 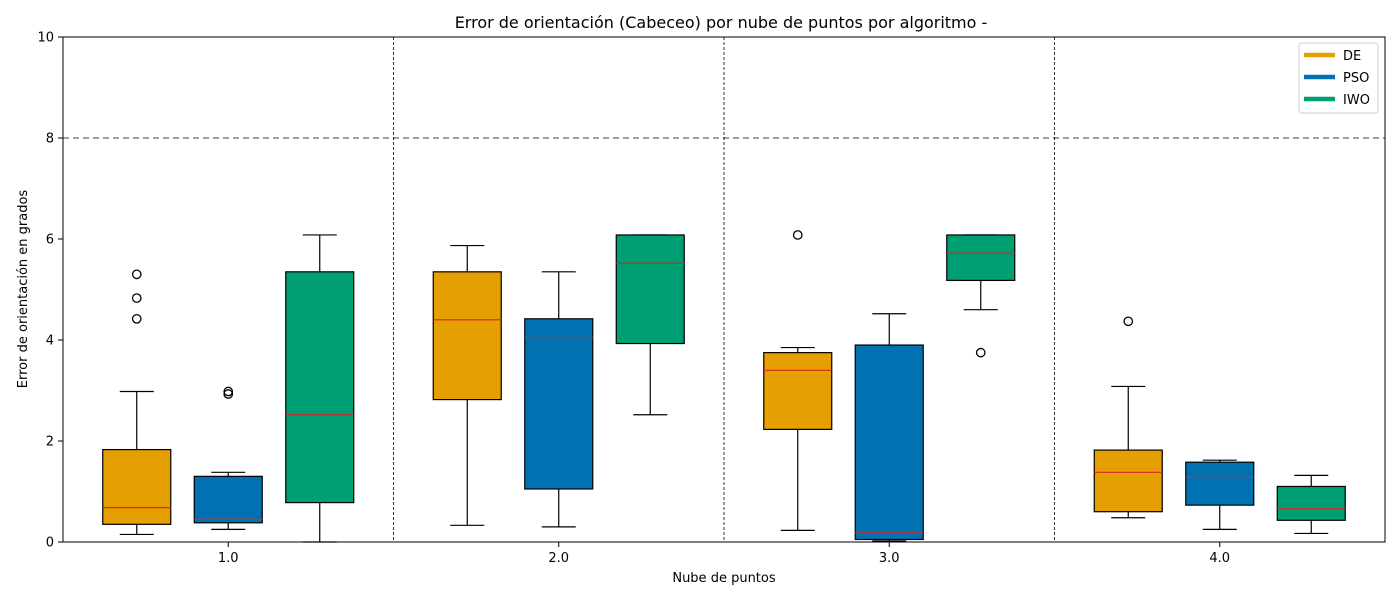 I want to click on legend-frame, so click(x=1338, y=78).